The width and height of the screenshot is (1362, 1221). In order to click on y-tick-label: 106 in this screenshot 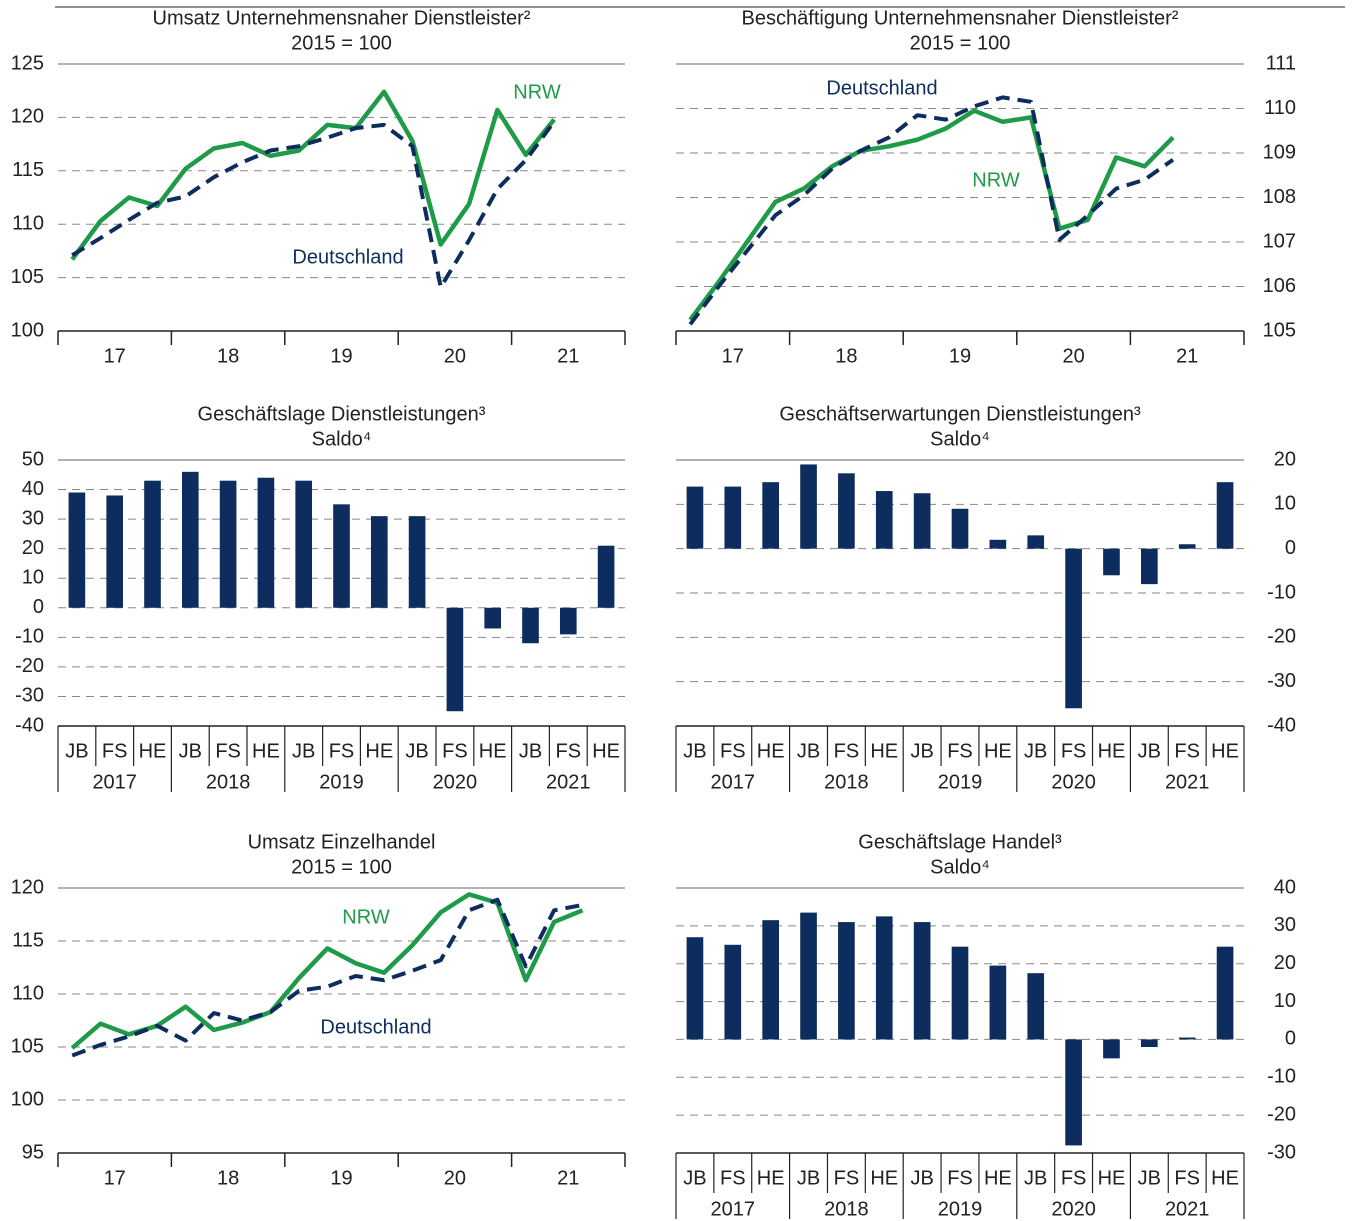, I will do `click(1279, 286)`.